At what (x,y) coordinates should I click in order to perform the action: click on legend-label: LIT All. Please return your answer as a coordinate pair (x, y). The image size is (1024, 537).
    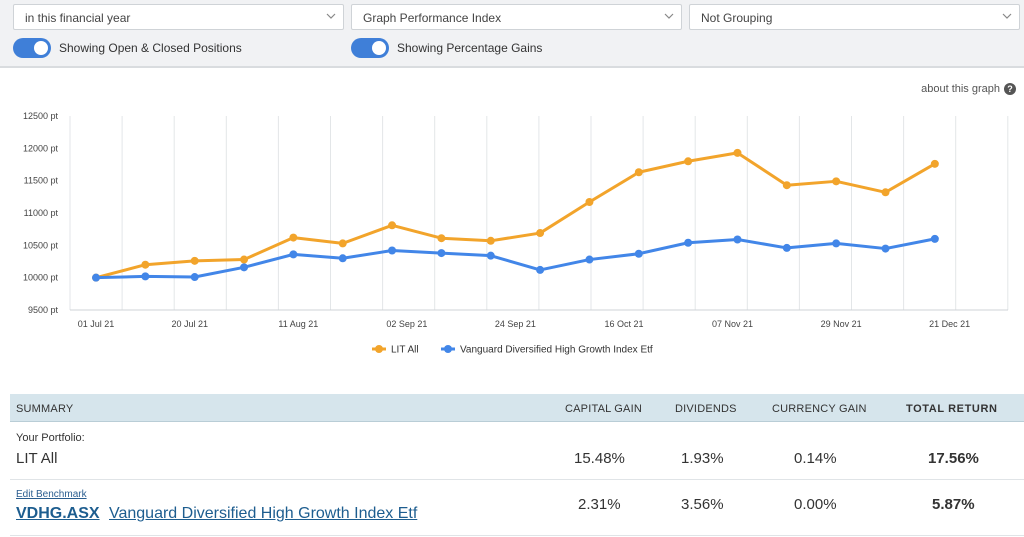
    Looking at the image, I should click on (405, 350).